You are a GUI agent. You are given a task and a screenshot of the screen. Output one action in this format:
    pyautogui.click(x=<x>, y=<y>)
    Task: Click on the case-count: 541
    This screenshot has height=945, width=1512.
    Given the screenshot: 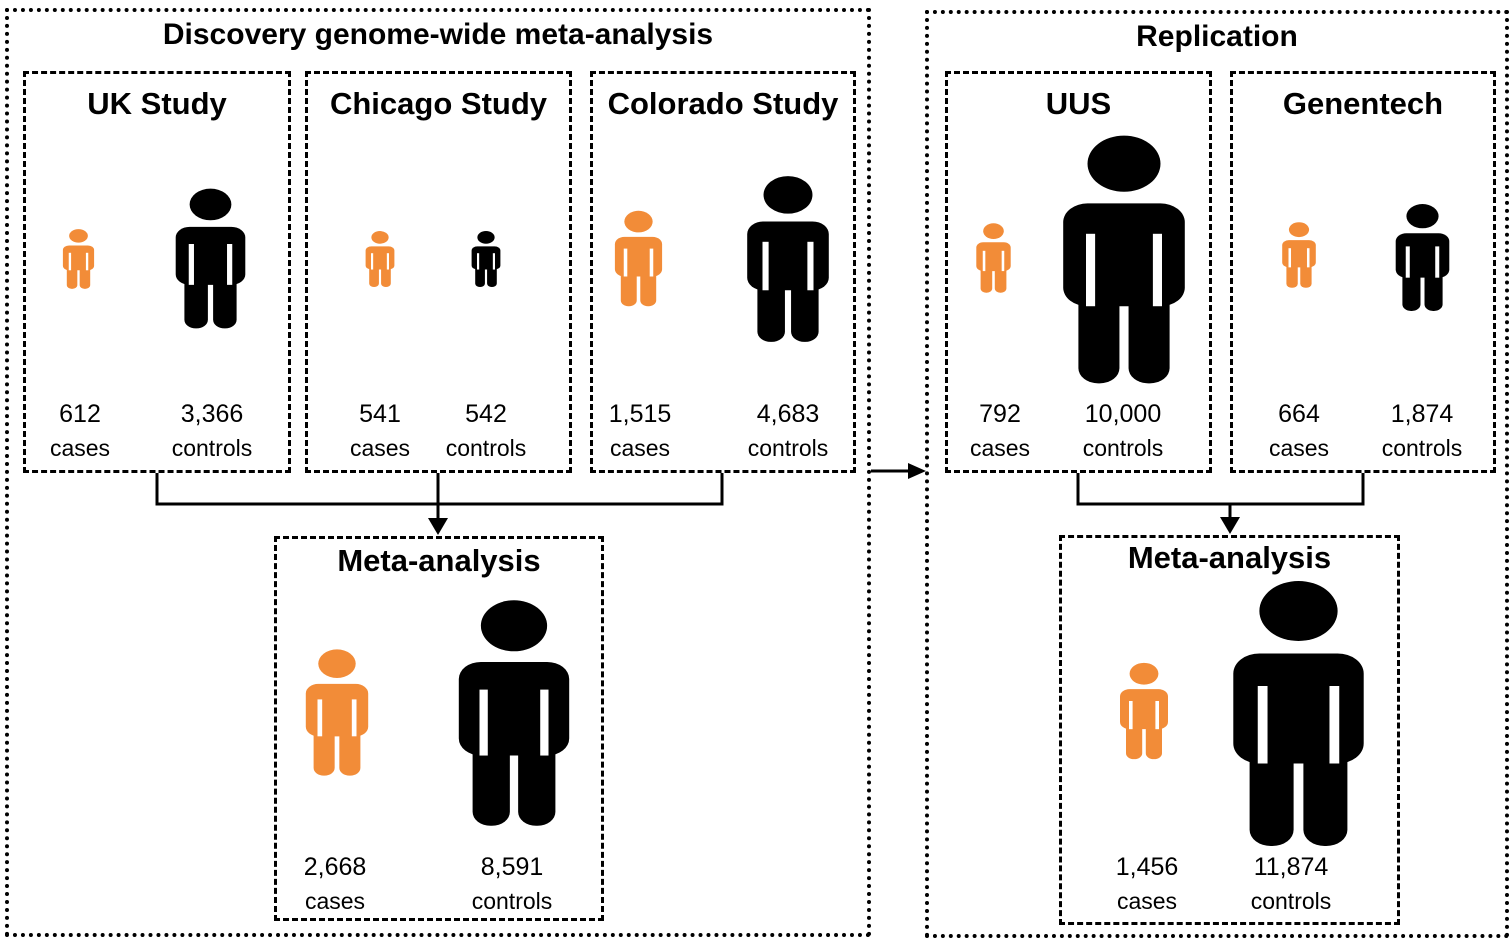 What is the action you would take?
    pyautogui.click(x=380, y=414)
    